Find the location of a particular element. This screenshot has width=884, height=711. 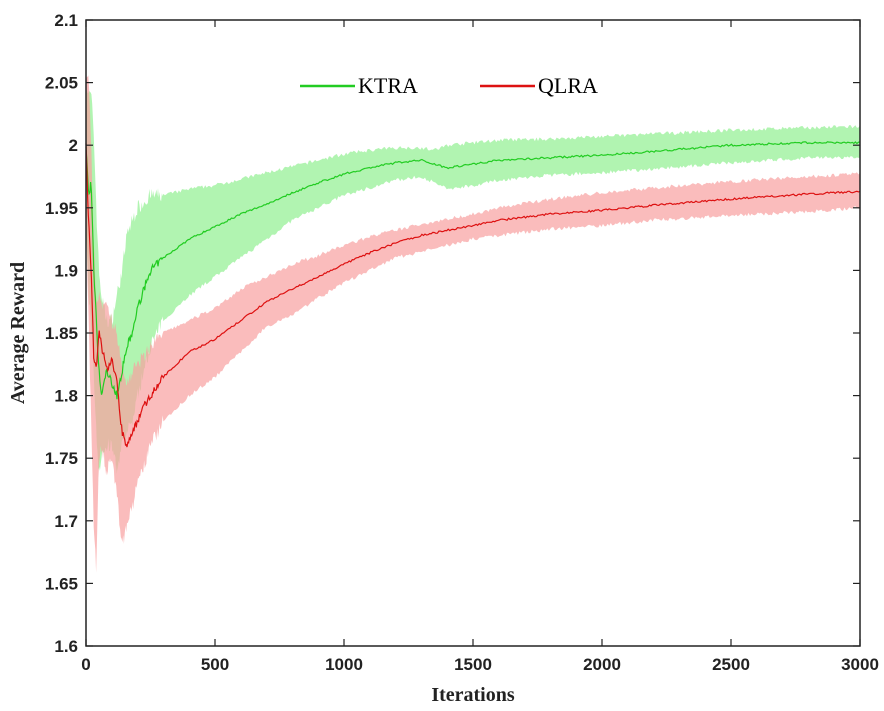

y-tick-label: 2.1 is located at coordinates (66, 20).